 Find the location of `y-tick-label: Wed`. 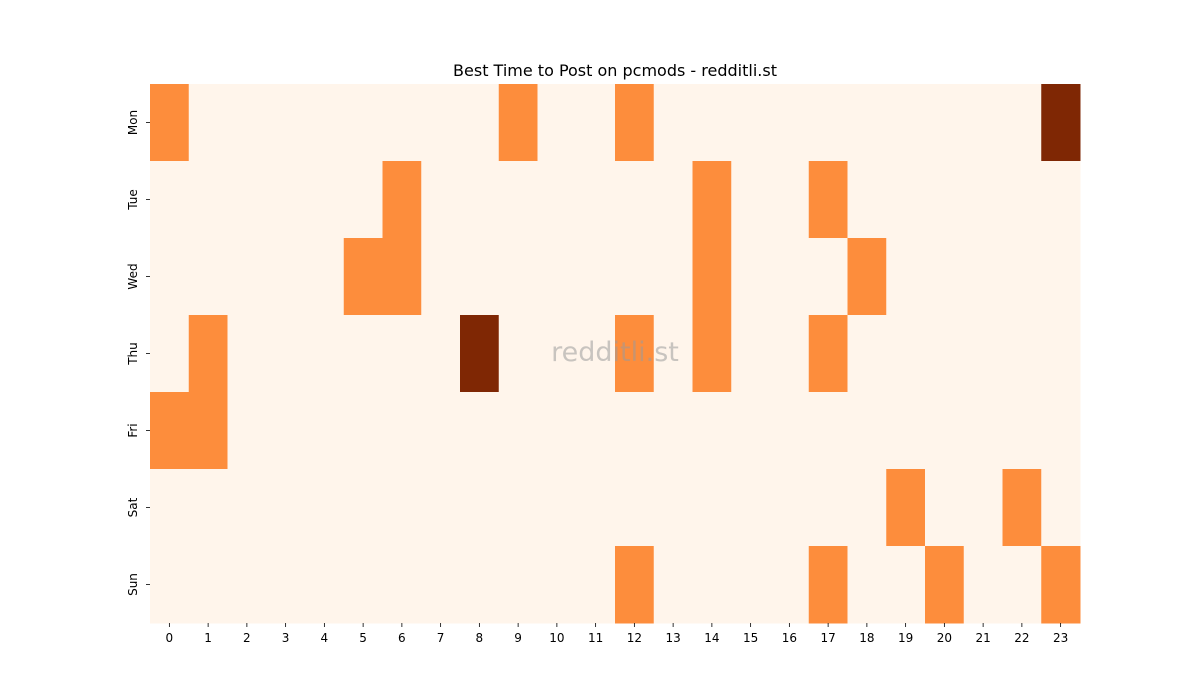

y-tick-label: Wed is located at coordinates (133, 276).